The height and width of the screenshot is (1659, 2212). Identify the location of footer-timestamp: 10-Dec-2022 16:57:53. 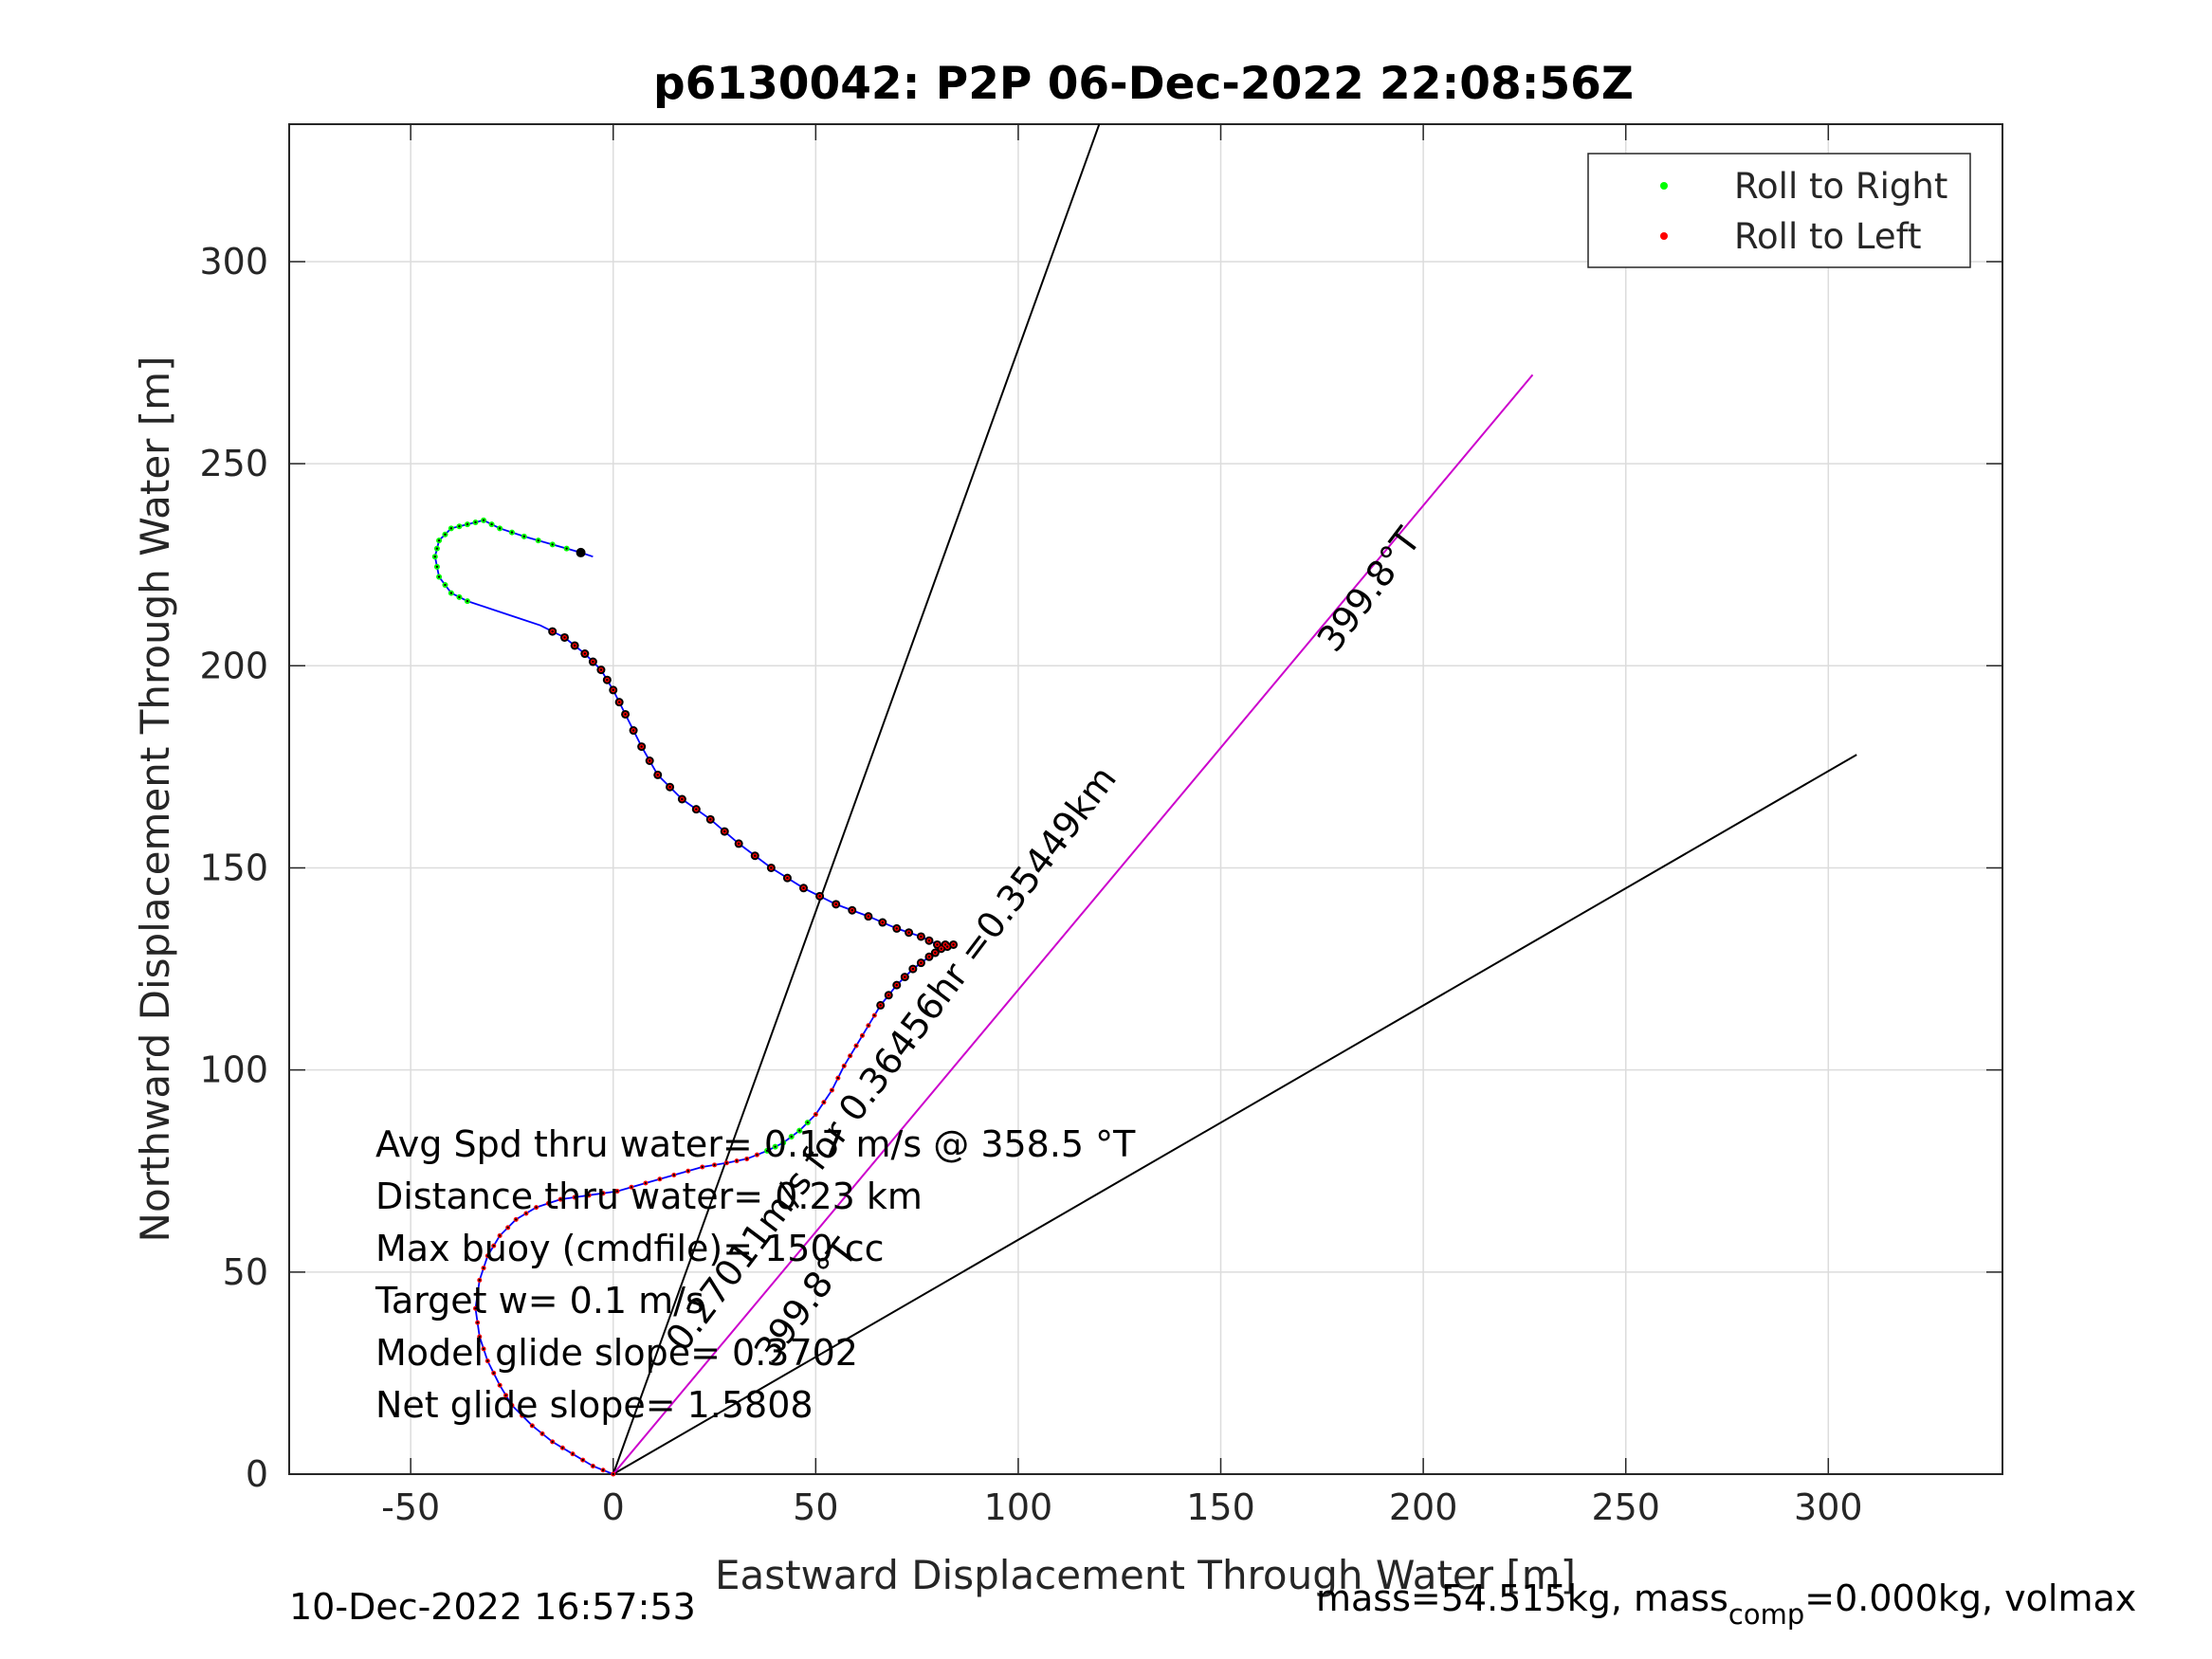
(492, 1607).